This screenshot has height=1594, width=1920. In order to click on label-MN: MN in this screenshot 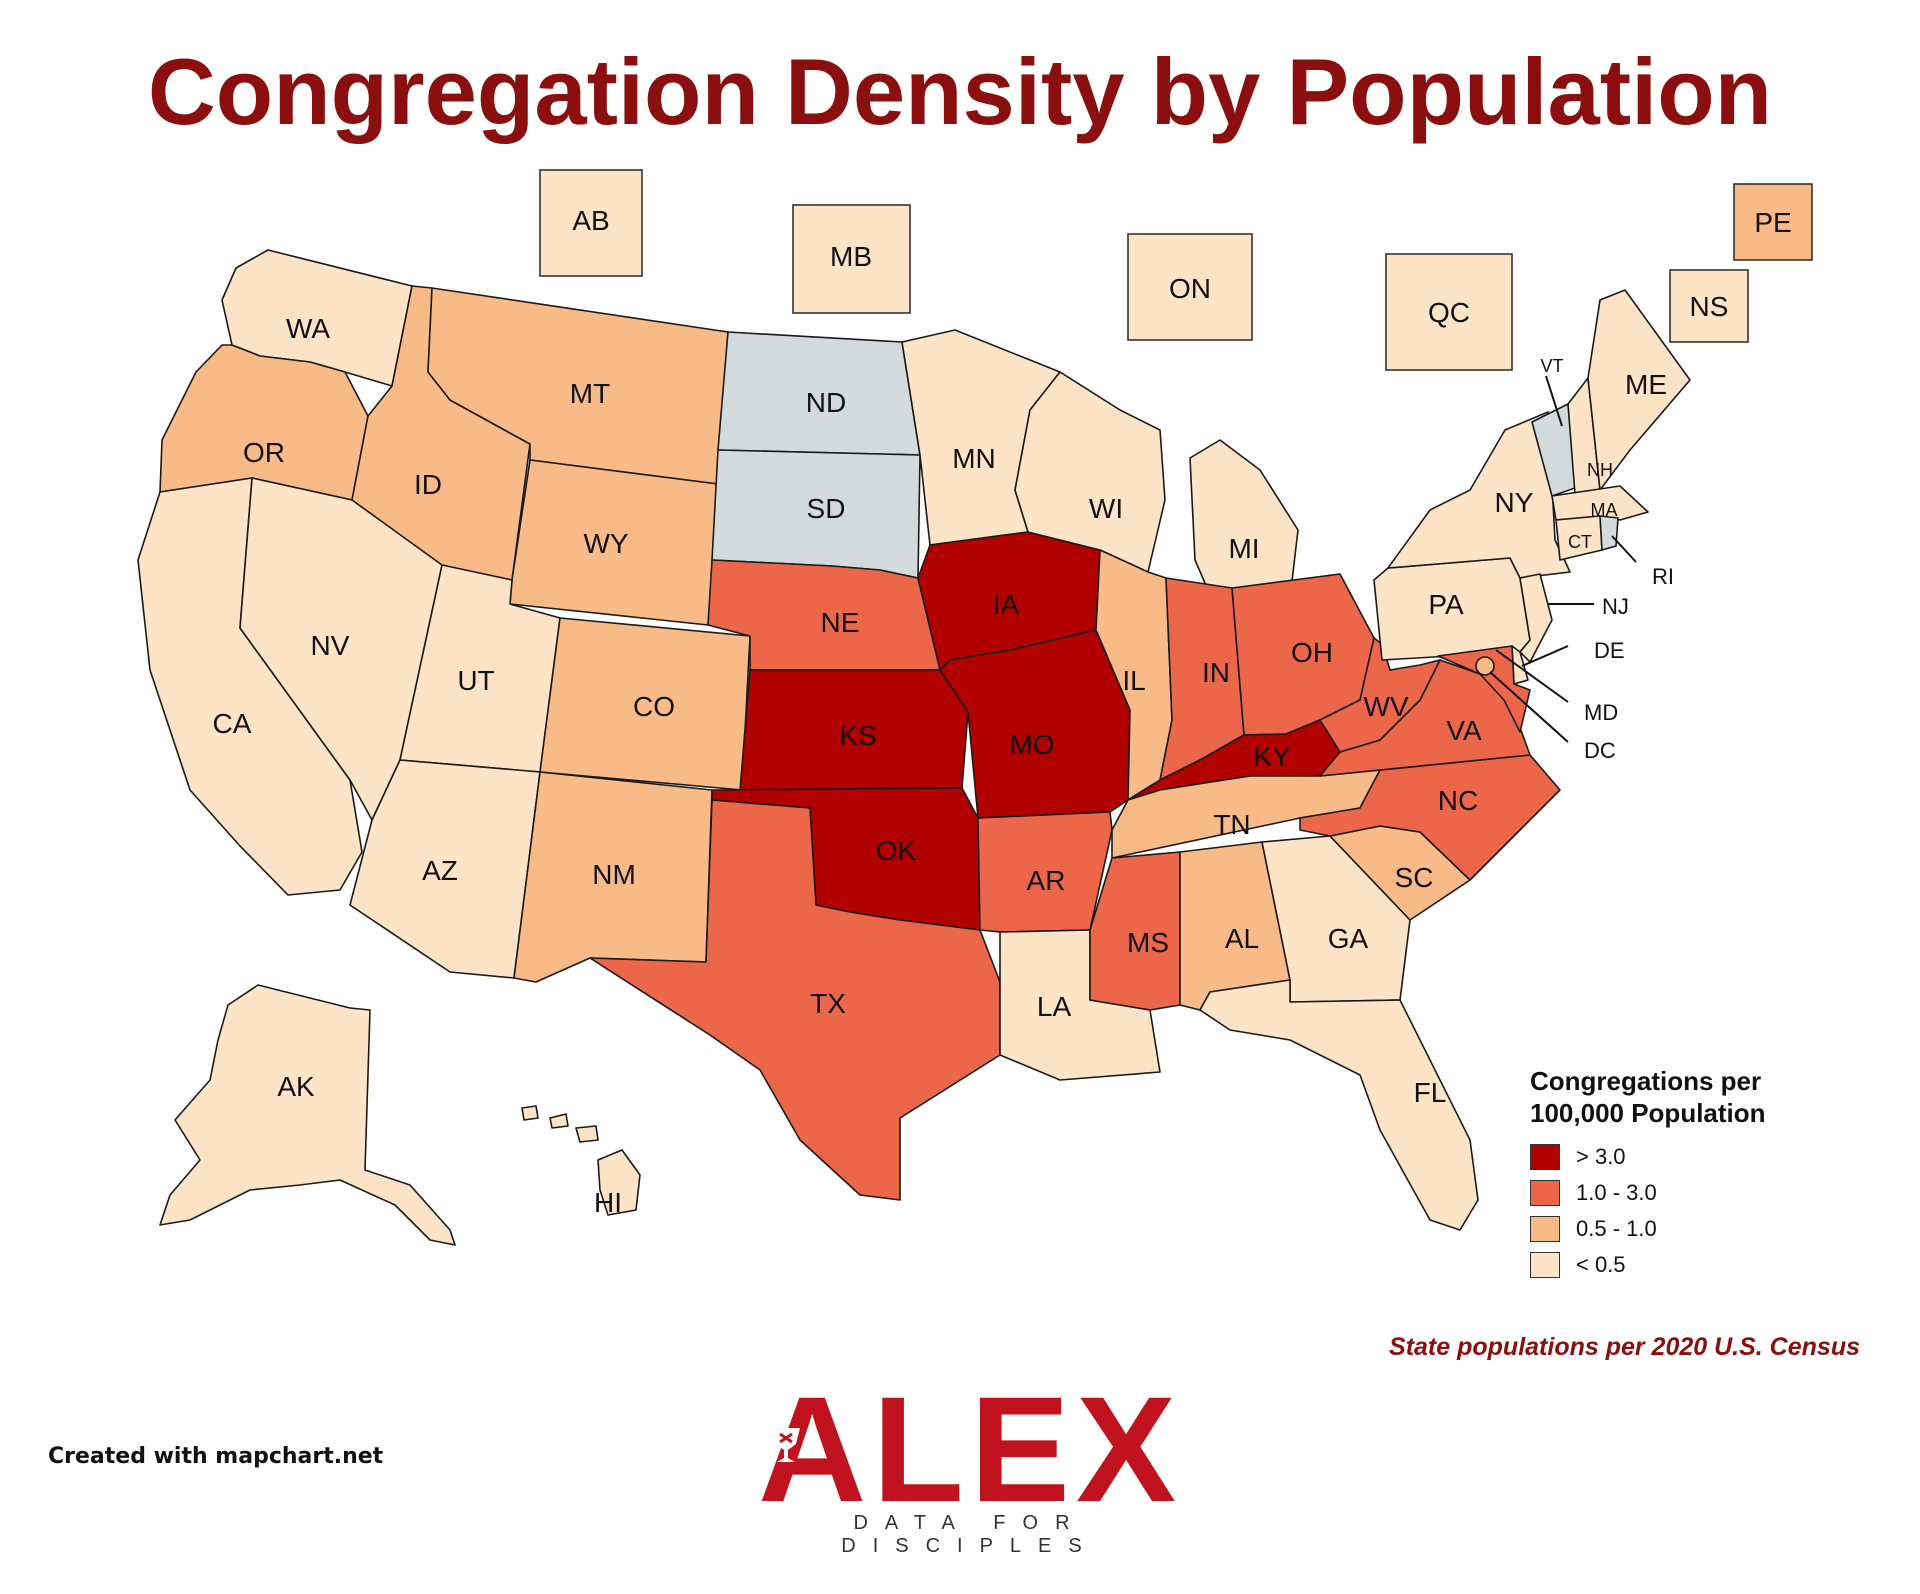, I will do `click(974, 458)`.